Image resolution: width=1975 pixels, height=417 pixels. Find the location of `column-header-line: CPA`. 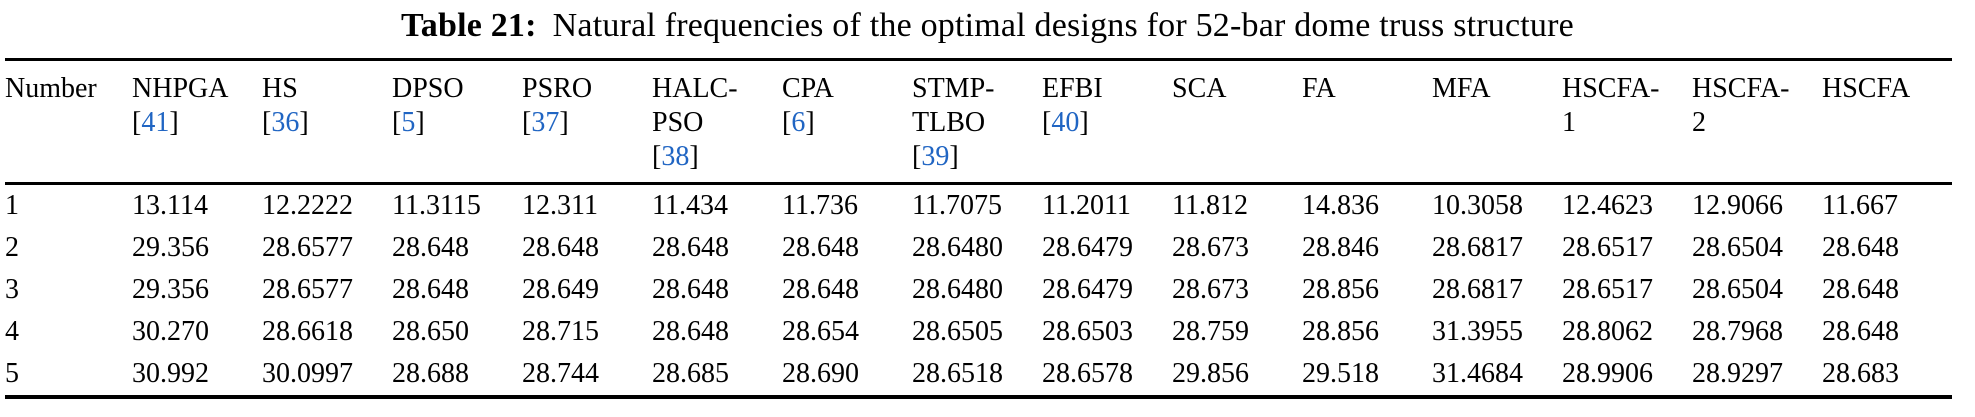

column-header-line: CPA is located at coordinates (808, 88).